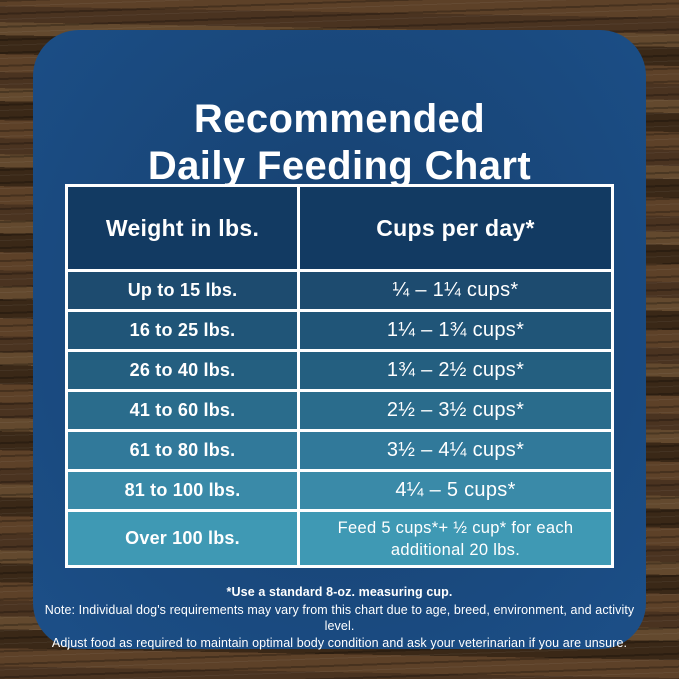 This screenshot has height=679, width=679. Describe the element at coordinates (339, 119) in the screenshot. I see `title-line-1: Recommended` at that location.